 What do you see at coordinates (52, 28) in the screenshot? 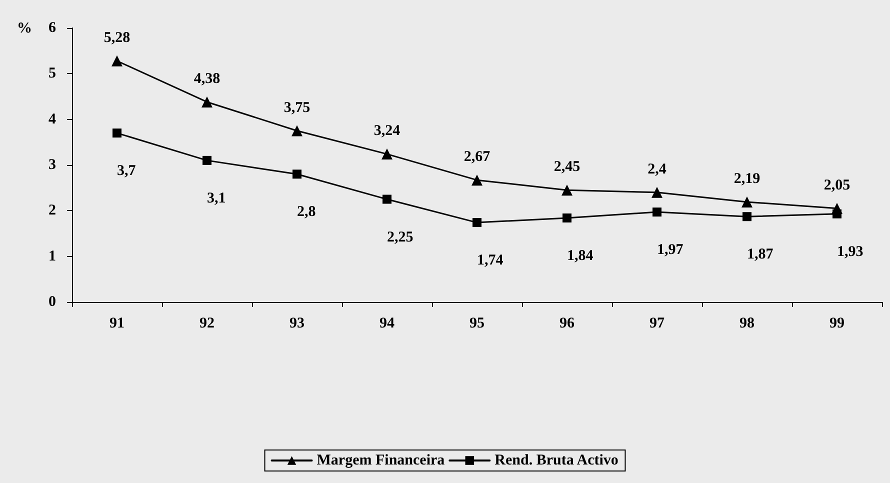
I see `y-tick-label: 6` at bounding box center [52, 28].